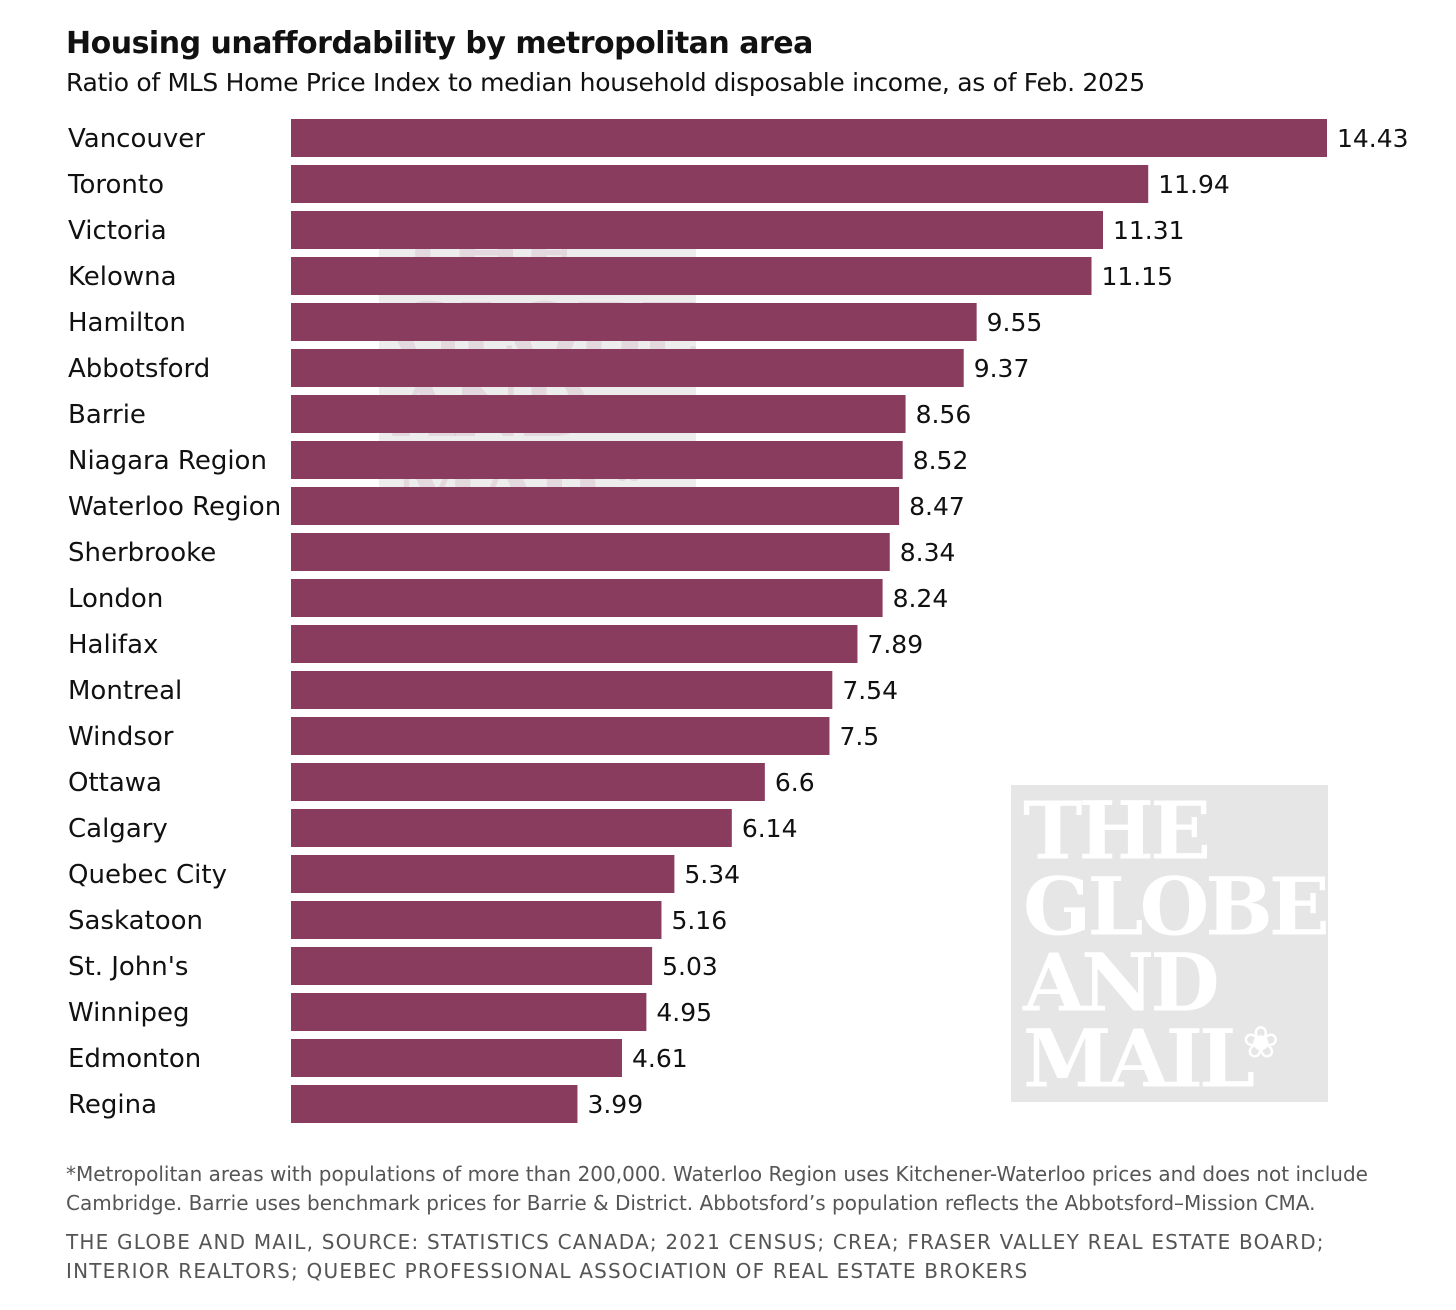 This screenshot has height=1310, width=1456. Describe the element at coordinates (944, 414) in the screenshot. I see `value-label: 8.56` at that location.